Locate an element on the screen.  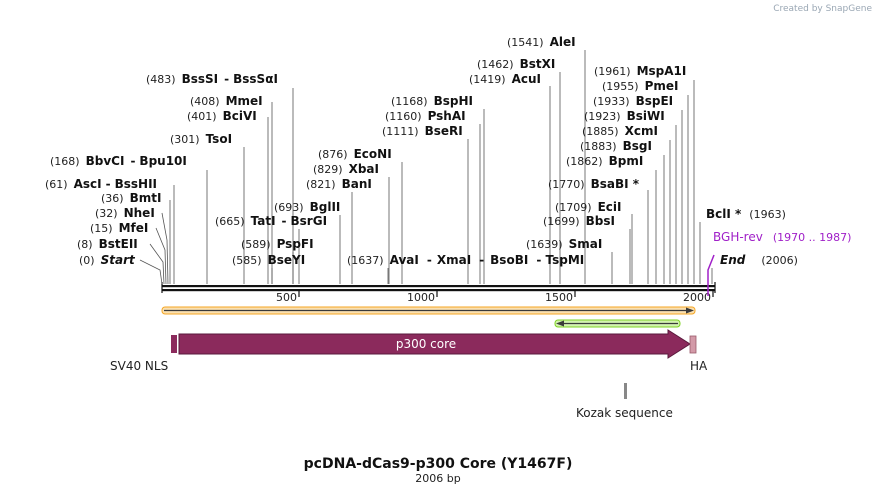
site-bmti: (36) BmtI is located at coordinates (131, 198).